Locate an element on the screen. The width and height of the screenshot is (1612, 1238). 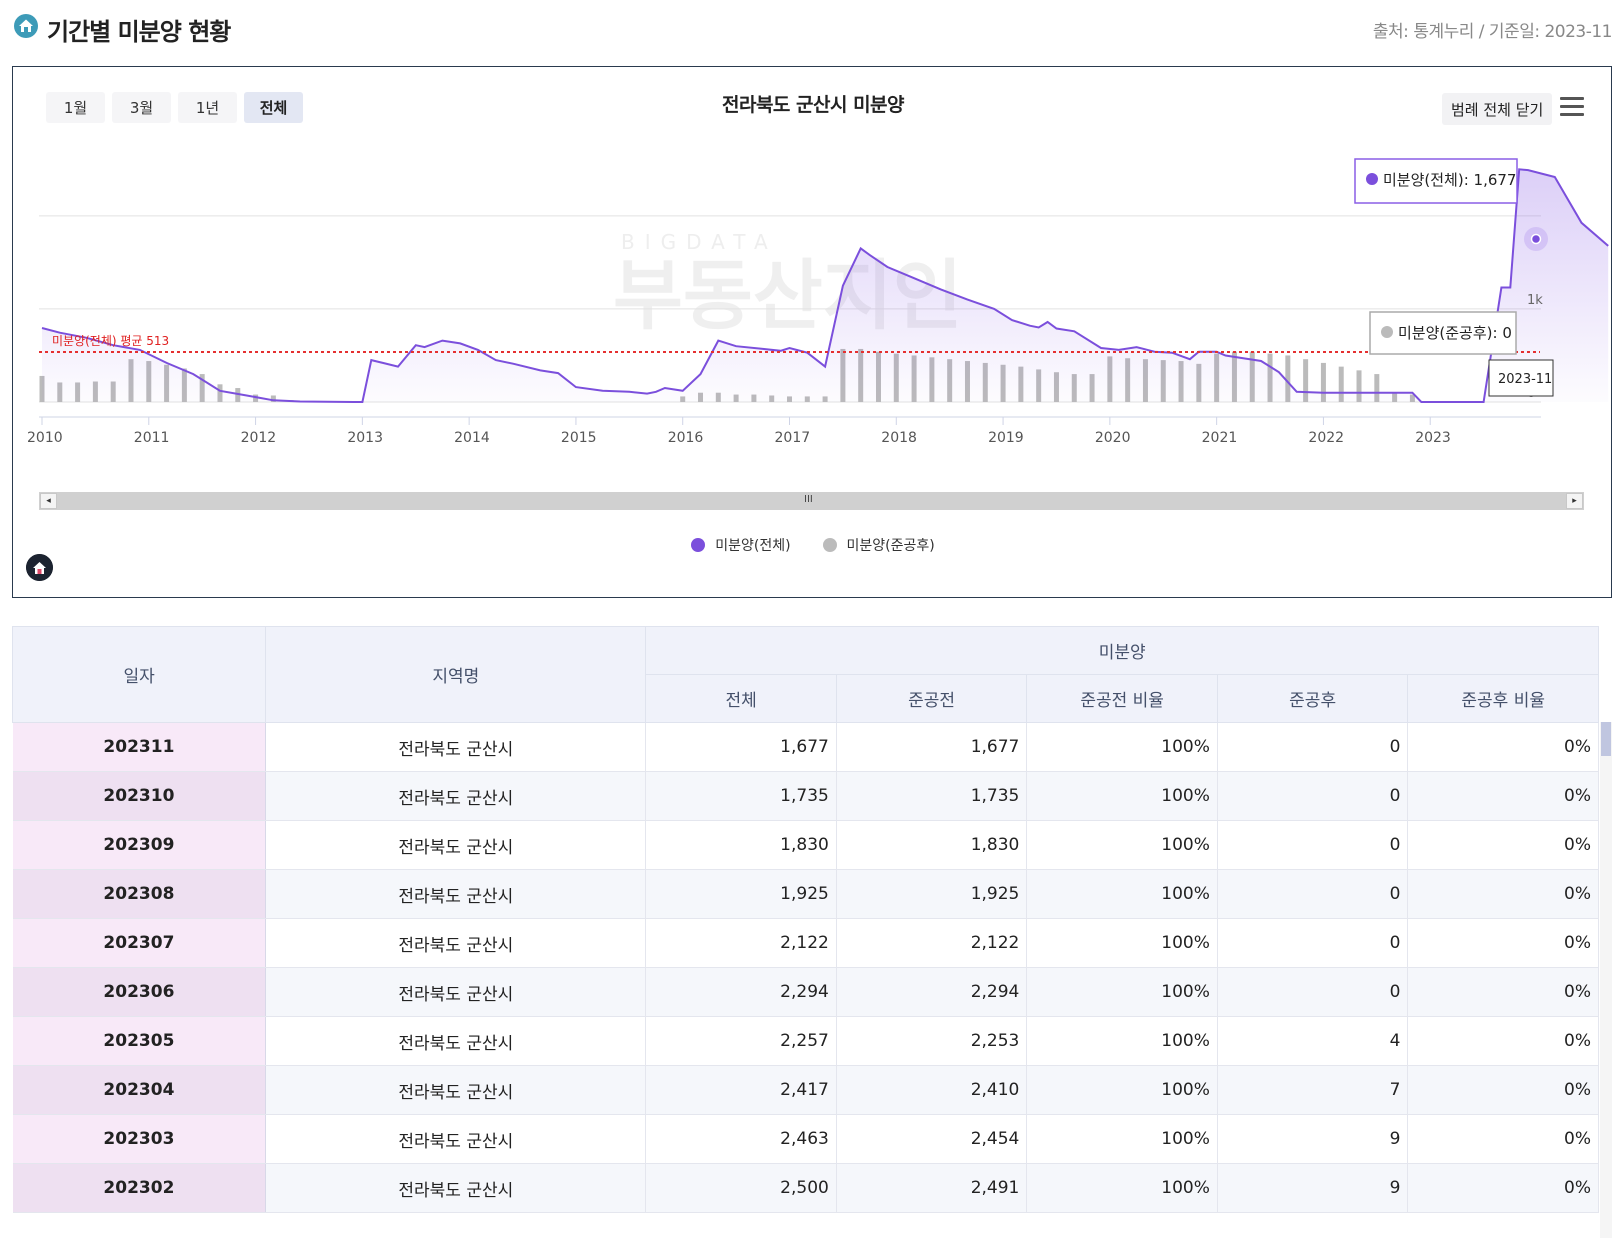
table-row: 202307 전라북도 군산시 2,122 2,122 100% 0 0% is located at coordinates (805, 943).